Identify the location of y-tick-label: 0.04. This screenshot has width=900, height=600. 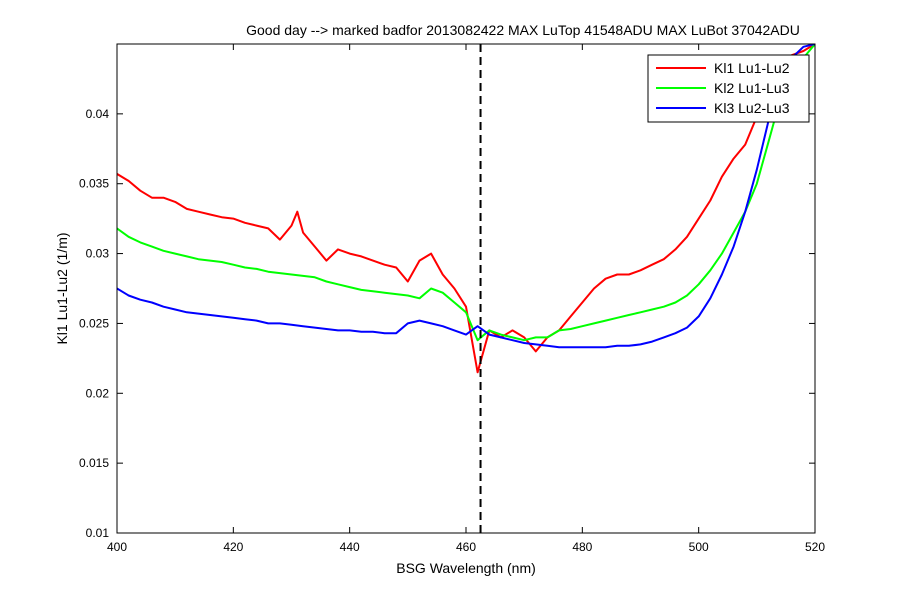
(98, 114).